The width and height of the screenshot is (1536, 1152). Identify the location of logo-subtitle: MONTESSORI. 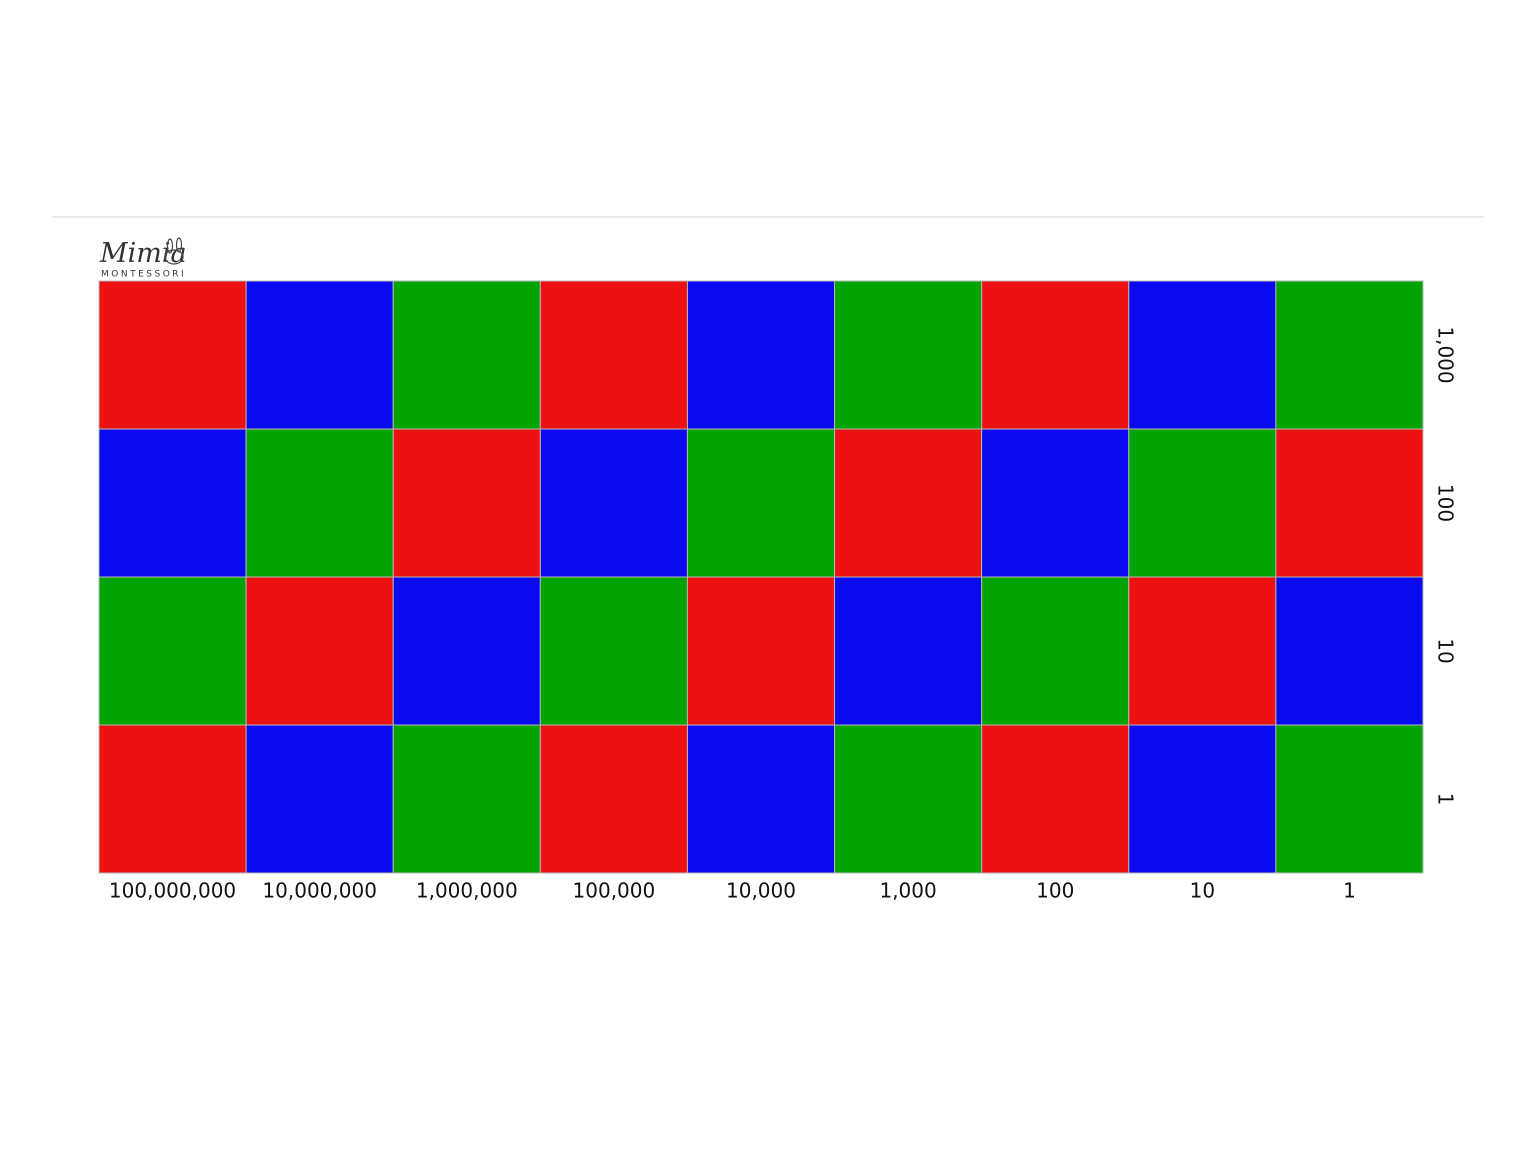
(143, 275).